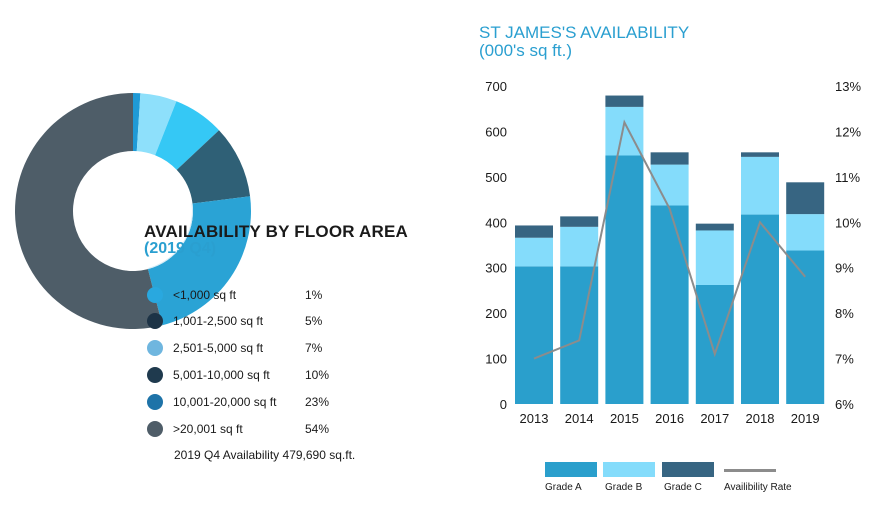  Describe the element at coordinates (314, 295) in the screenshot. I see `legend-percent: 1%` at that location.